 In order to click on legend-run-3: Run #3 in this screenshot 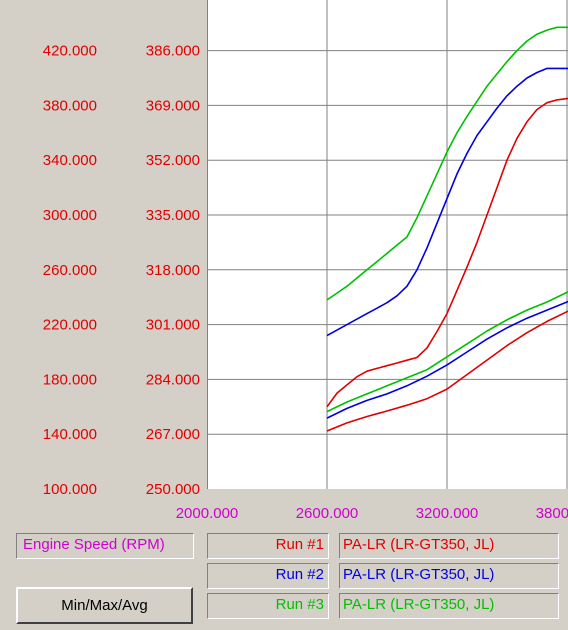, I will do `click(268, 606)`.